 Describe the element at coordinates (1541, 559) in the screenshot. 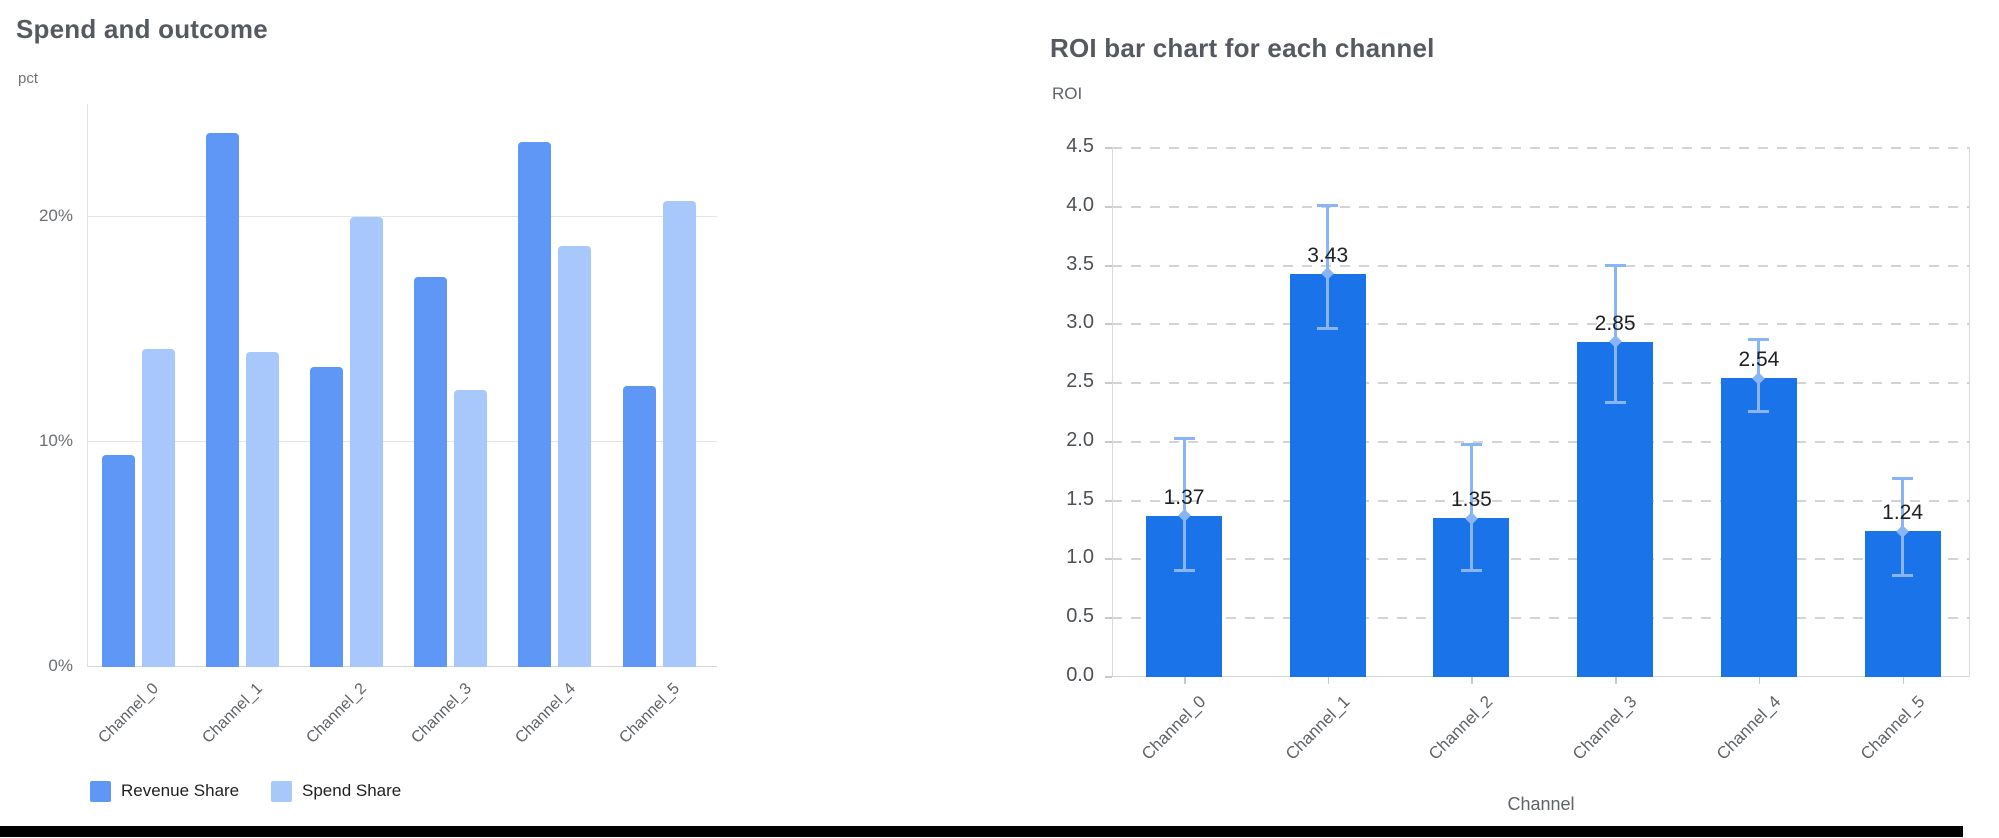

I see `gridline-1.0` at that location.